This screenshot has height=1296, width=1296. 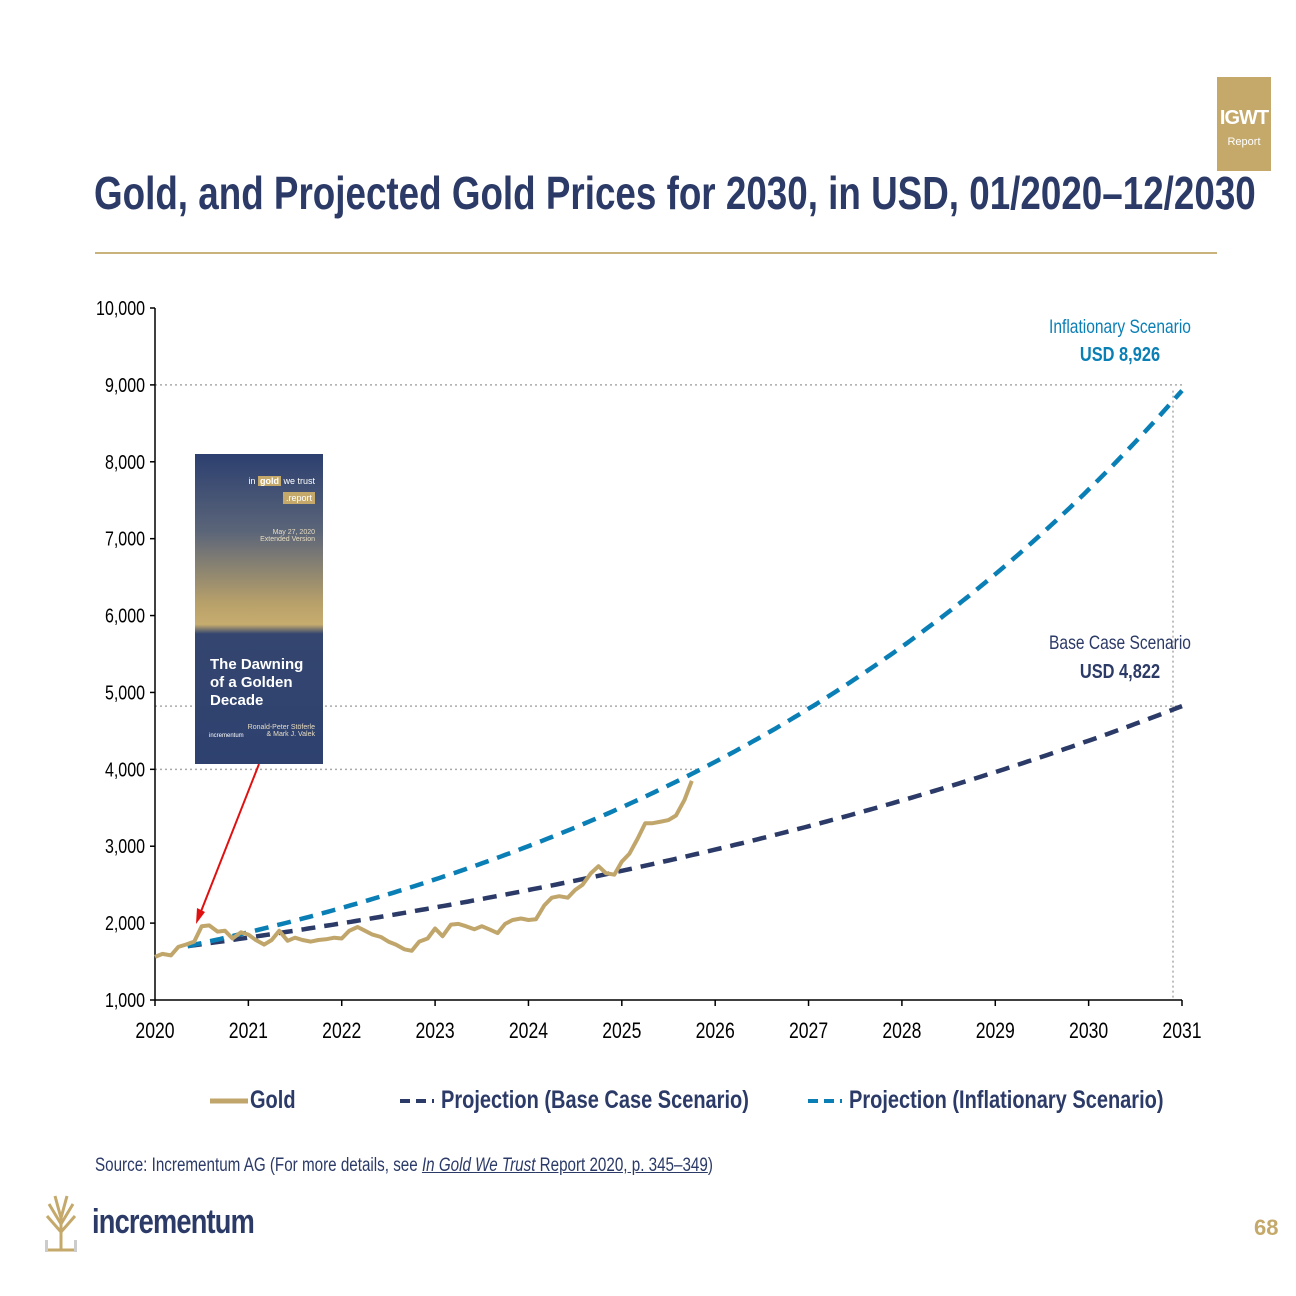 I want to click on legend-base: Projection (Base Case Scenario), so click(x=574, y=1100).